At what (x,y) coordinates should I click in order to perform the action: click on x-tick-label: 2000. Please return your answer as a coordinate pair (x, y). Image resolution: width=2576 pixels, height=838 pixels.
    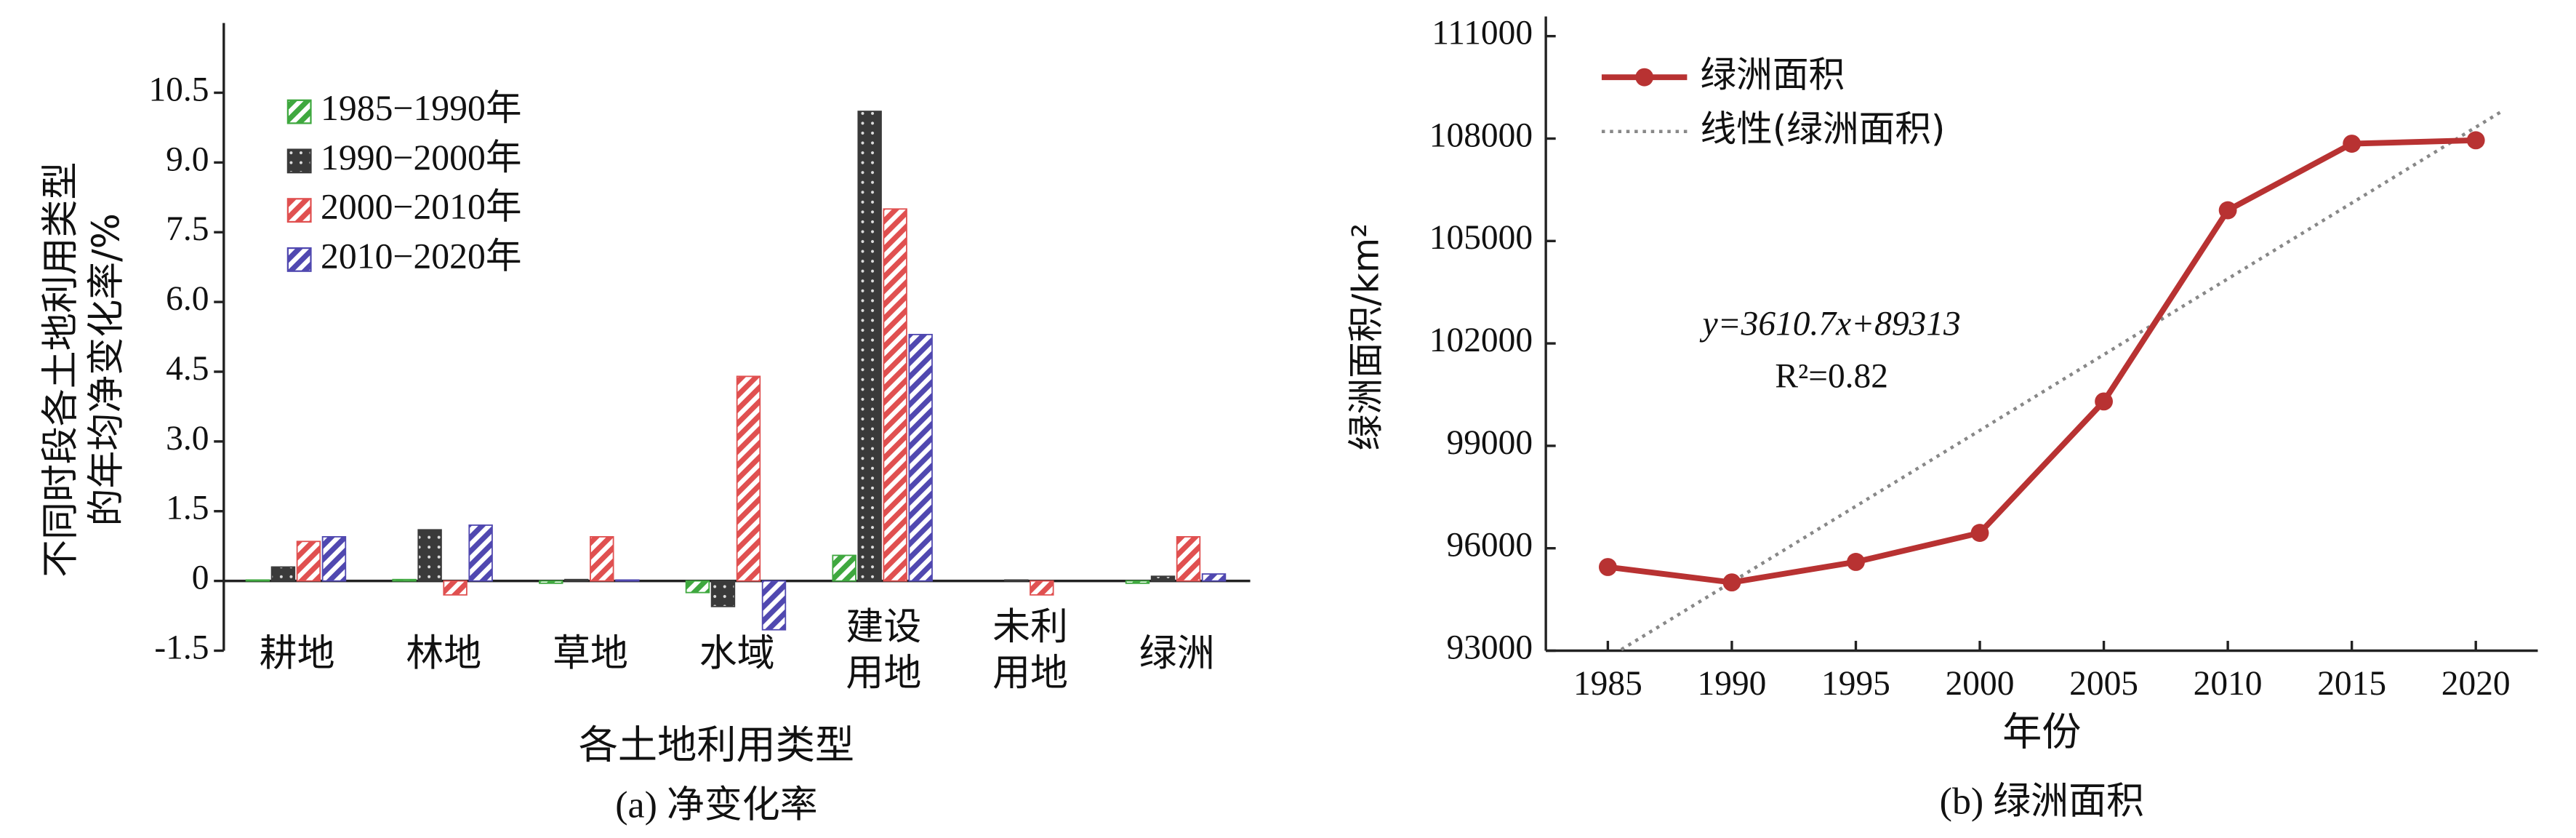
    Looking at the image, I should click on (1980, 684).